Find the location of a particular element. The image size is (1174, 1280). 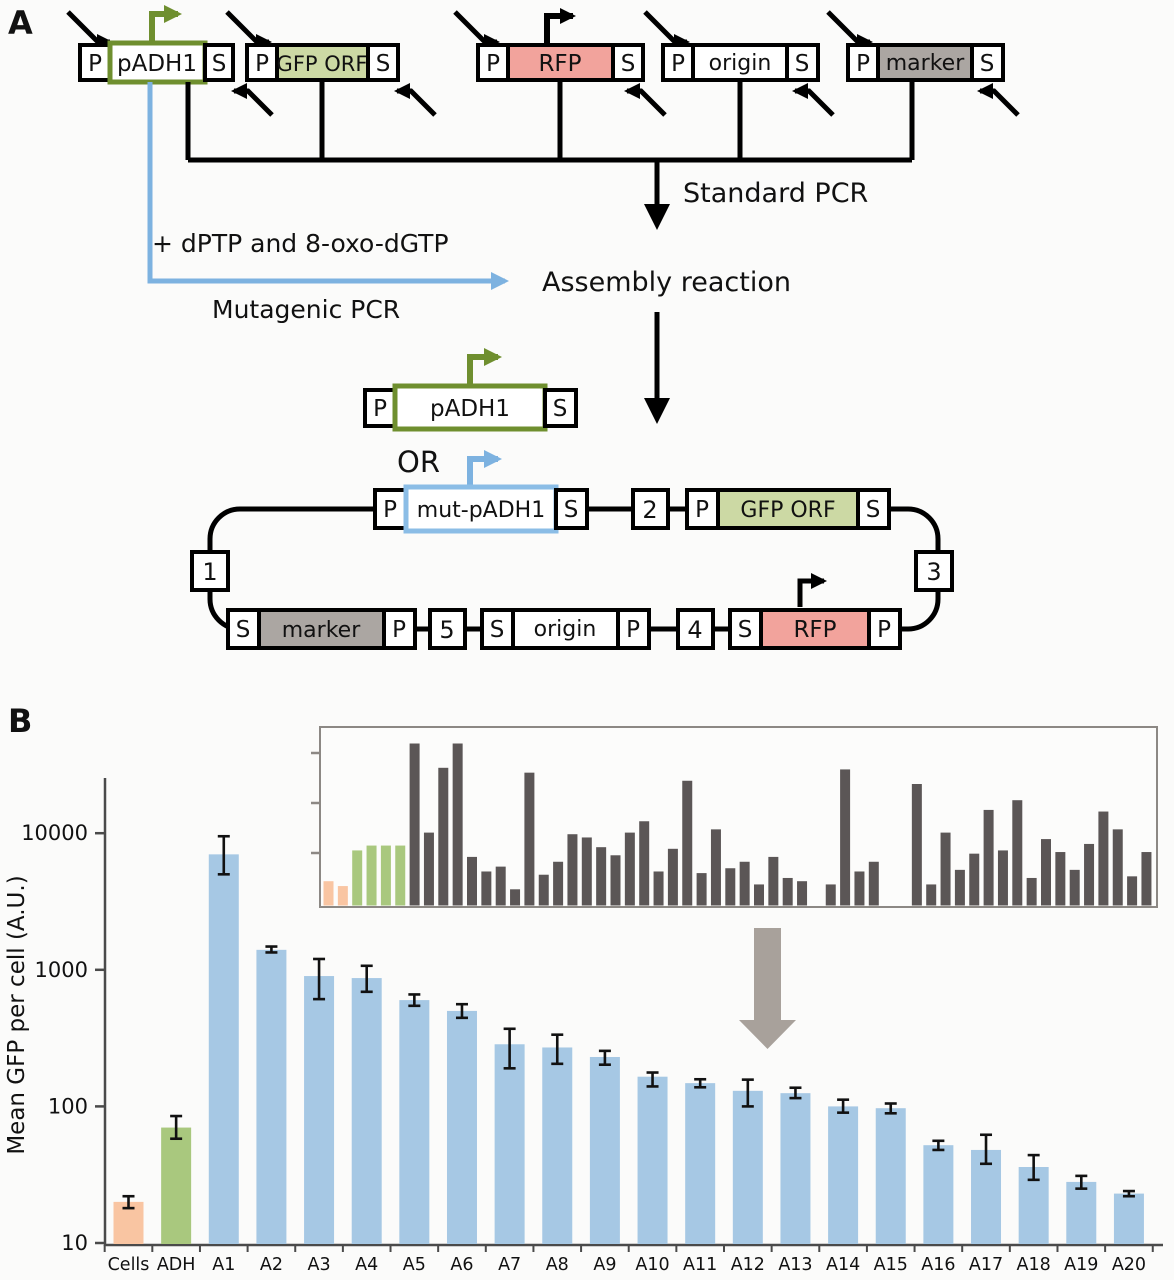

x-label-a7: A7 is located at coordinates (509, 1265).